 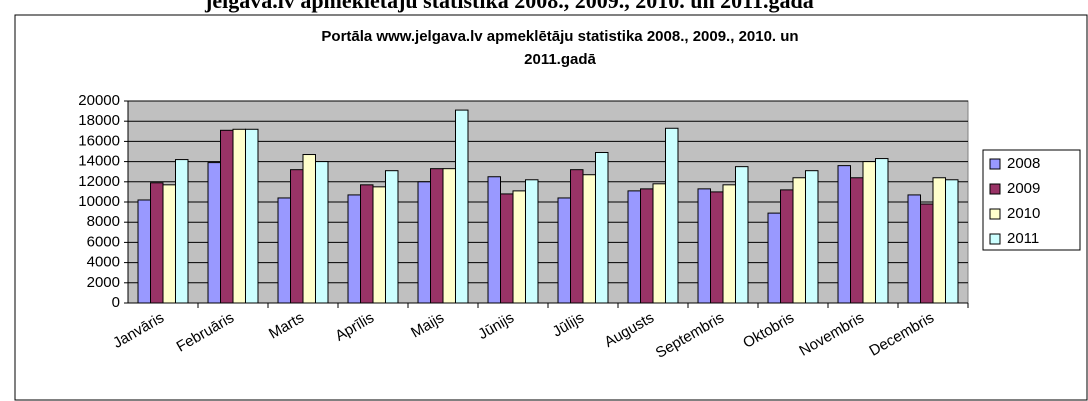 What do you see at coordinates (99, 120) in the screenshot?
I see `y-tick-label: 18000` at bounding box center [99, 120].